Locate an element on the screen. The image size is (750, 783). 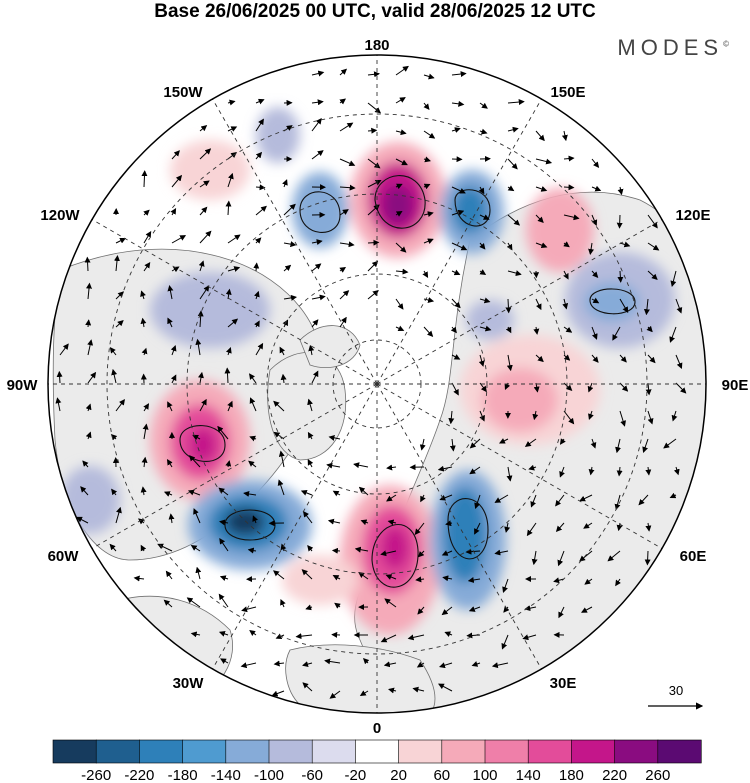
lon-label-60e: 60E is located at coordinates (693, 556).